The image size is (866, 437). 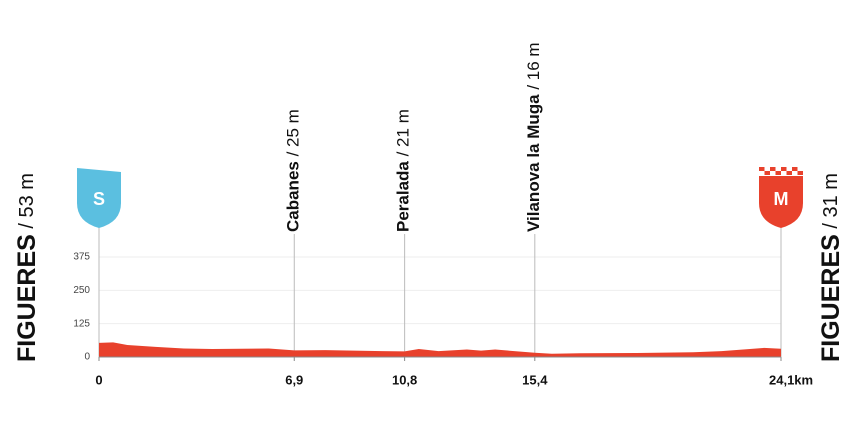 I want to click on finish-icon, so click(x=781, y=202).